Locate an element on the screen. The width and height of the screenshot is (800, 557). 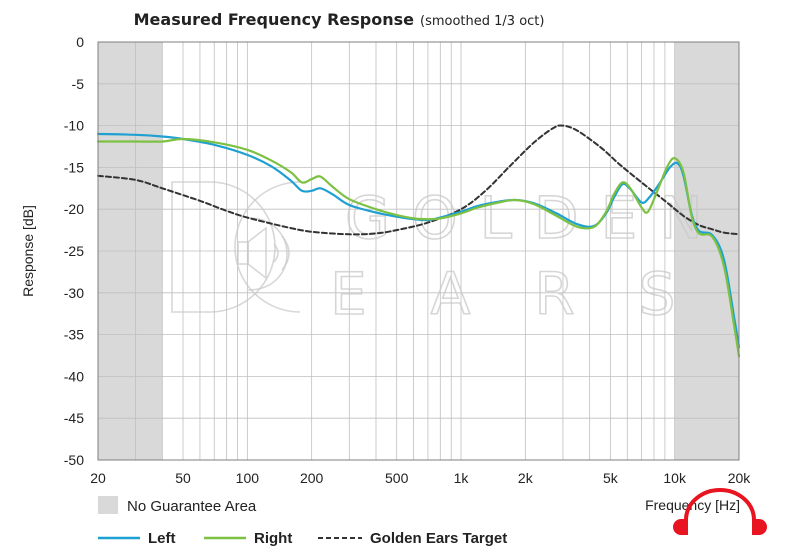
x-tick-label: 200 is located at coordinates (312, 478).